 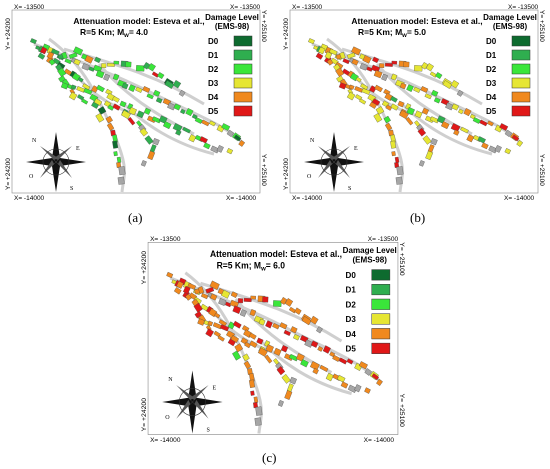 I want to click on map-a-legend: Damage Level (EMS-98) D0 D1 D2 D3 D4 D5, so click(x=232, y=65).